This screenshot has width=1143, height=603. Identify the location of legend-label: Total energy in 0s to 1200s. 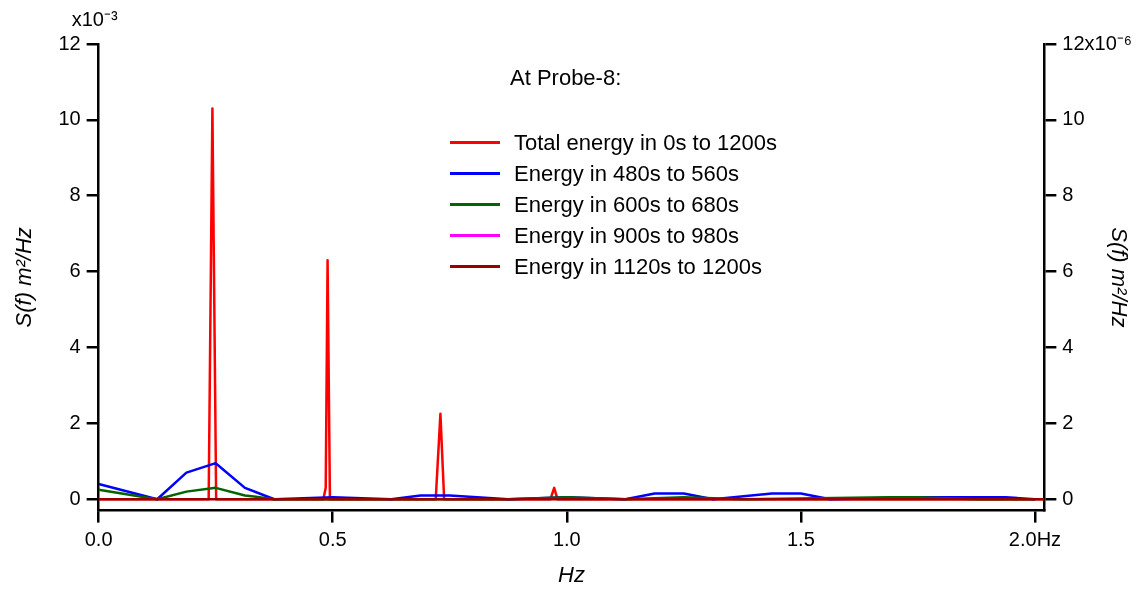
(645, 143).